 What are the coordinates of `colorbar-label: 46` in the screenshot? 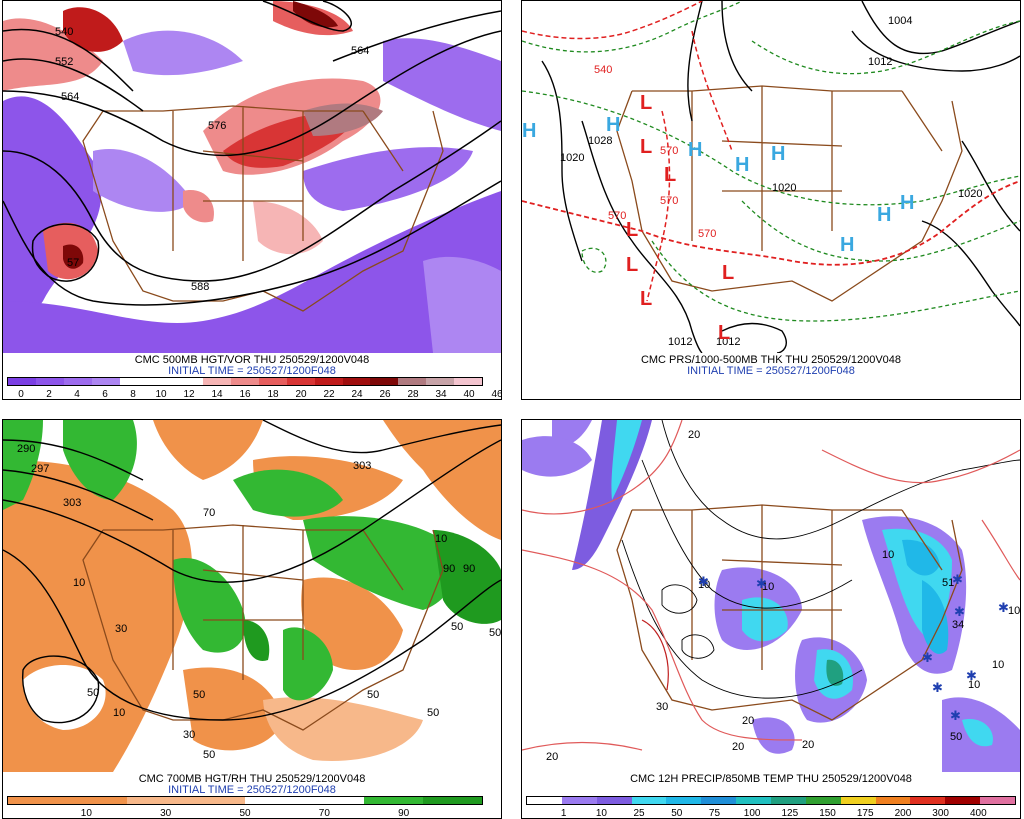 It's located at (496, 394).